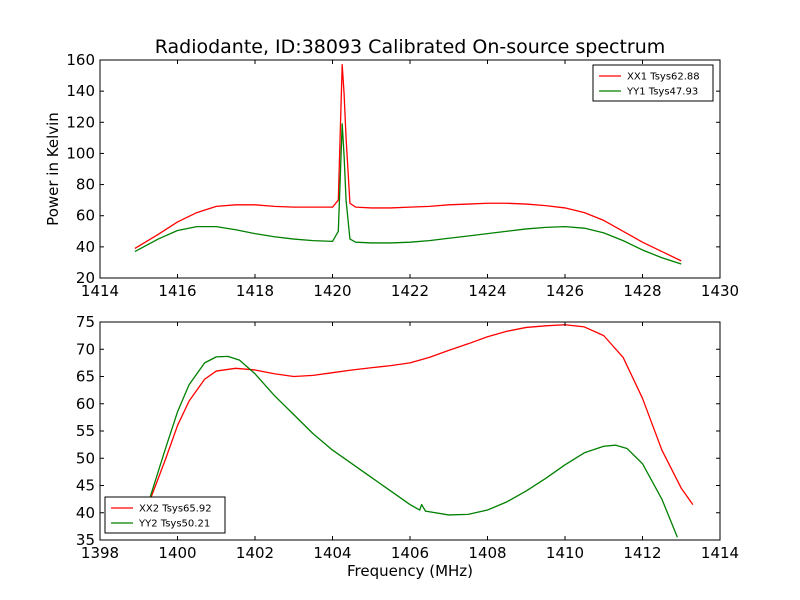  Describe the element at coordinates (642, 553) in the screenshot. I see `x-tick-label: 1412` at that location.